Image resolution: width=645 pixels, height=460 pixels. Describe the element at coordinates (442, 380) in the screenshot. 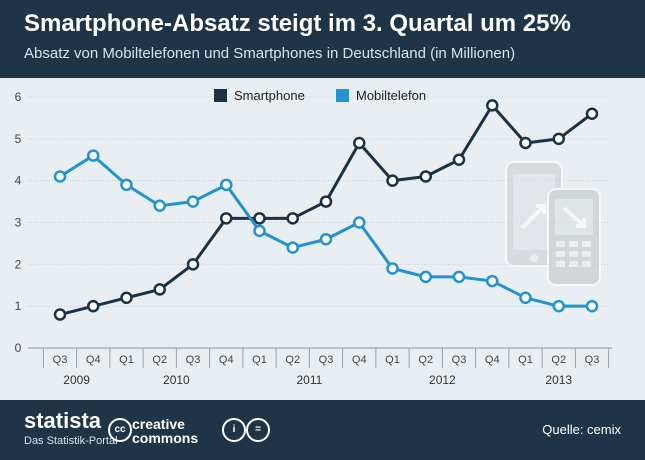

I see `year-label: 2012` at that location.